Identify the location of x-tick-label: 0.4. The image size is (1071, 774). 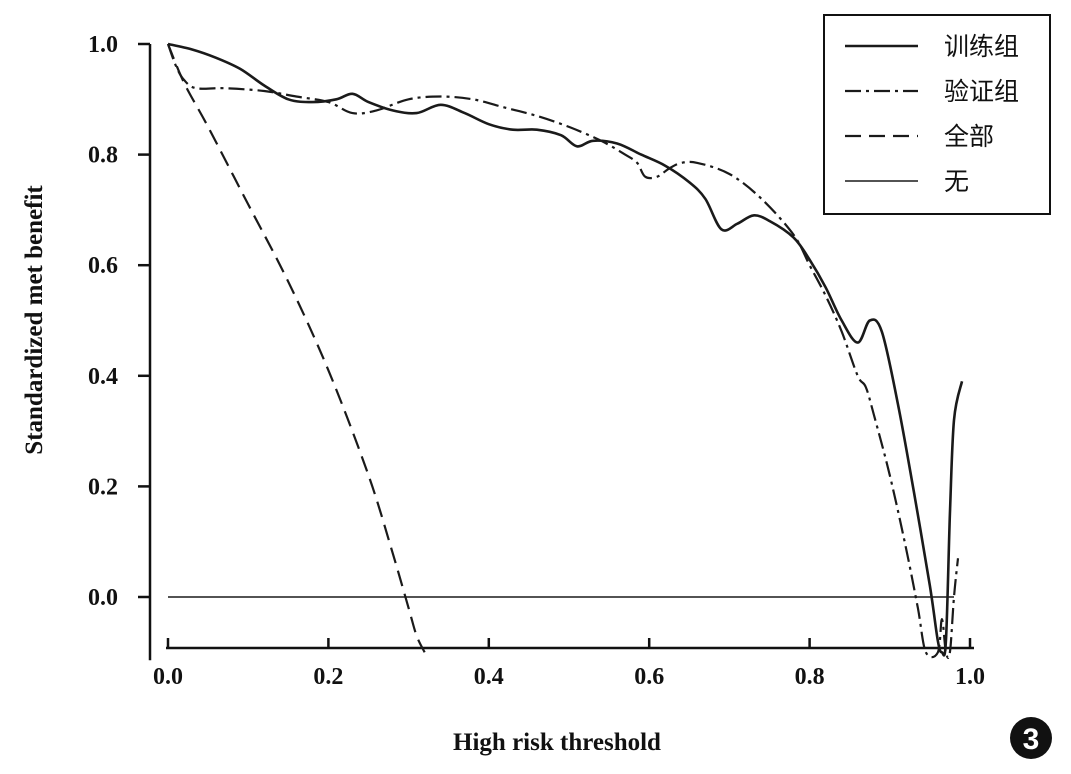
(489, 677).